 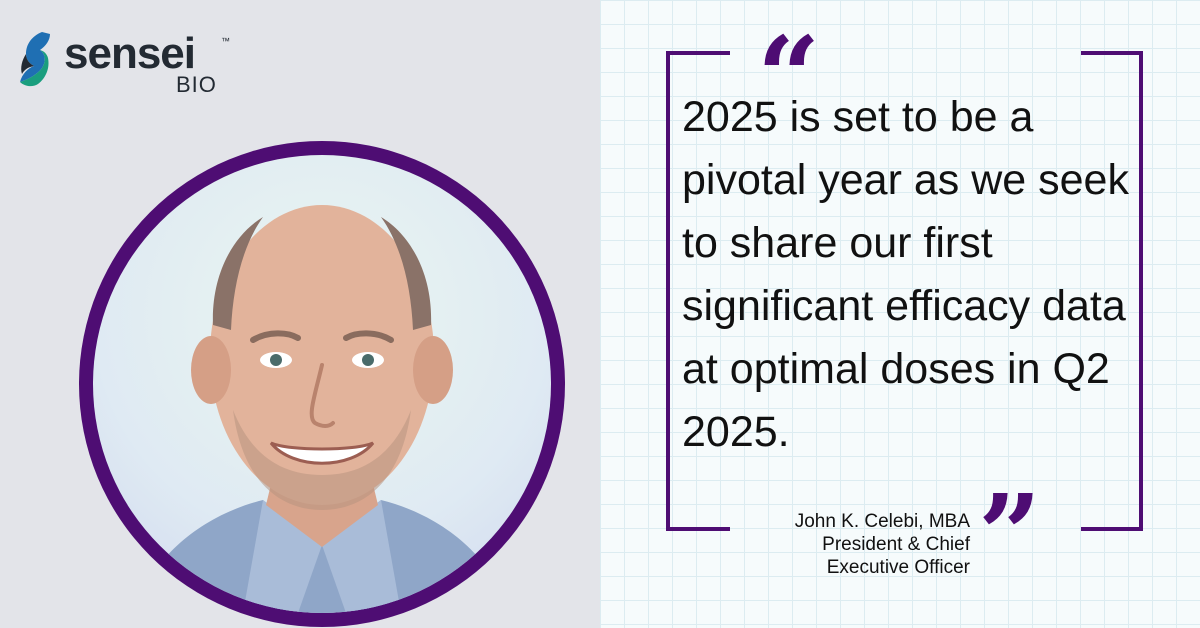 What do you see at coordinates (698, 291) in the screenshot?
I see `quote-bracket-left` at bounding box center [698, 291].